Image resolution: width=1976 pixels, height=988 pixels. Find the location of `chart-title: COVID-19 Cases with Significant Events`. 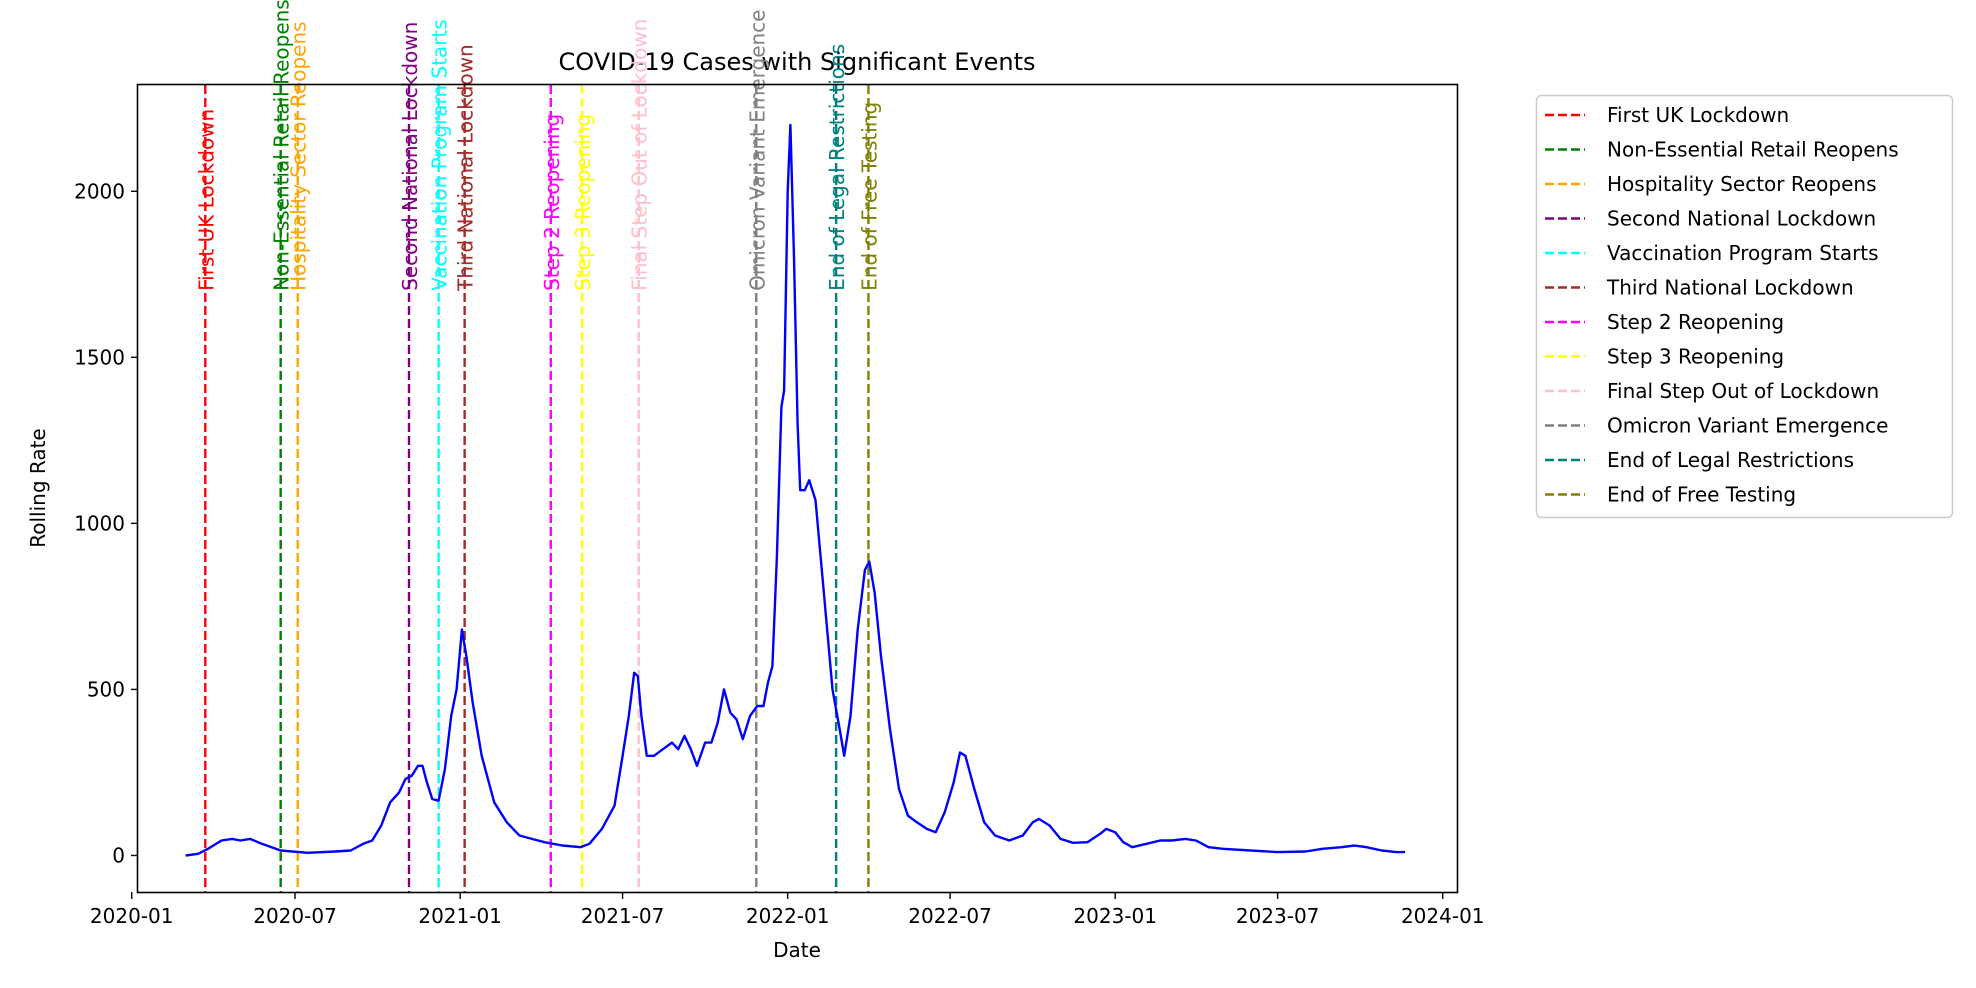

chart-title: COVID-19 Cases with Significant Events is located at coordinates (797, 62).